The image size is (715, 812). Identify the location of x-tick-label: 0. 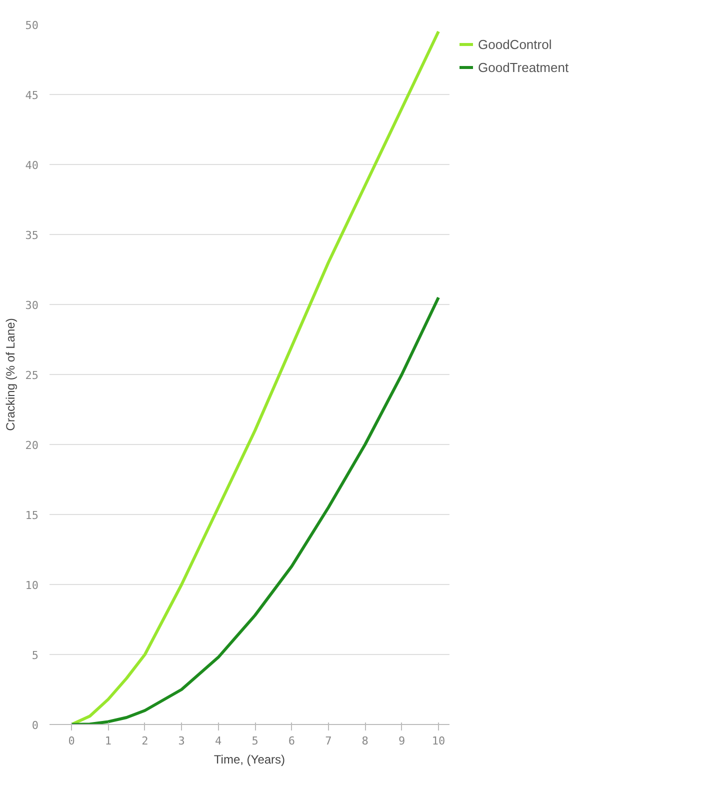
(71, 741).